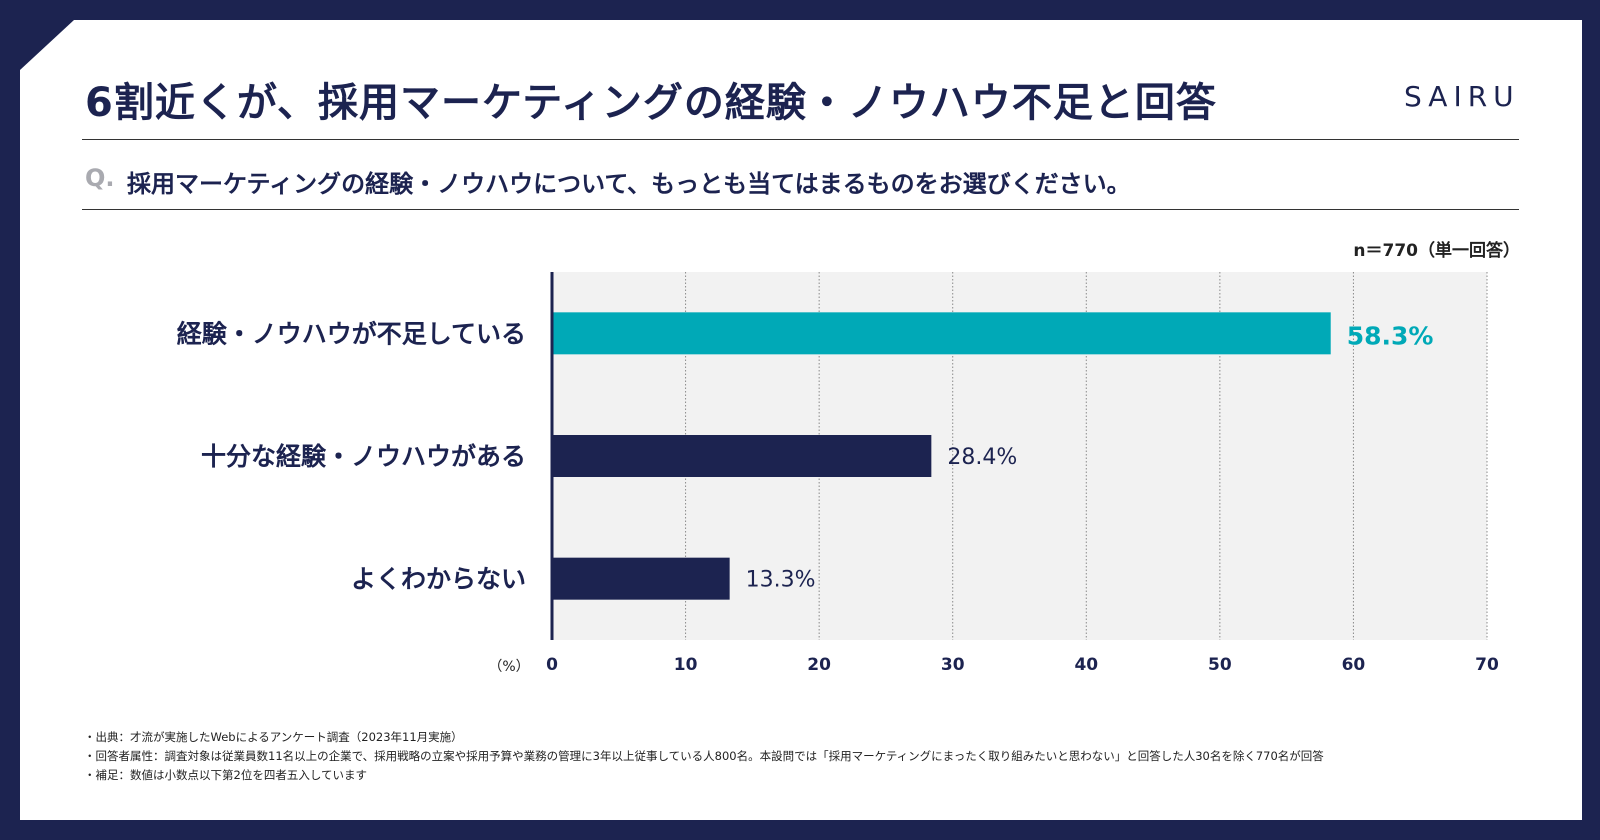 The image size is (1600, 840). I want to click on category-label-0: 経験・ノウハウが不足している, so click(351, 333).